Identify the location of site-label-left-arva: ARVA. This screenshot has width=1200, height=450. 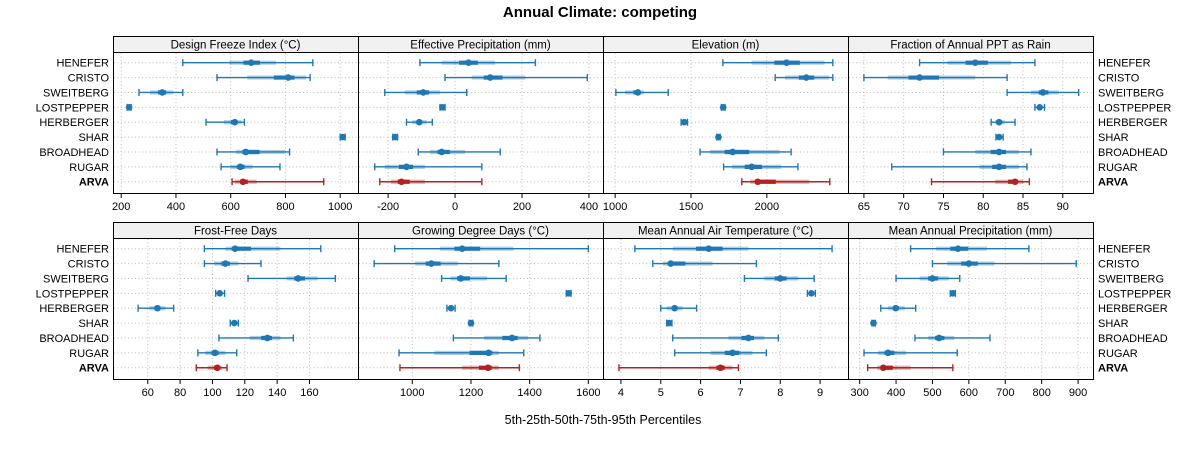
(94, 183).